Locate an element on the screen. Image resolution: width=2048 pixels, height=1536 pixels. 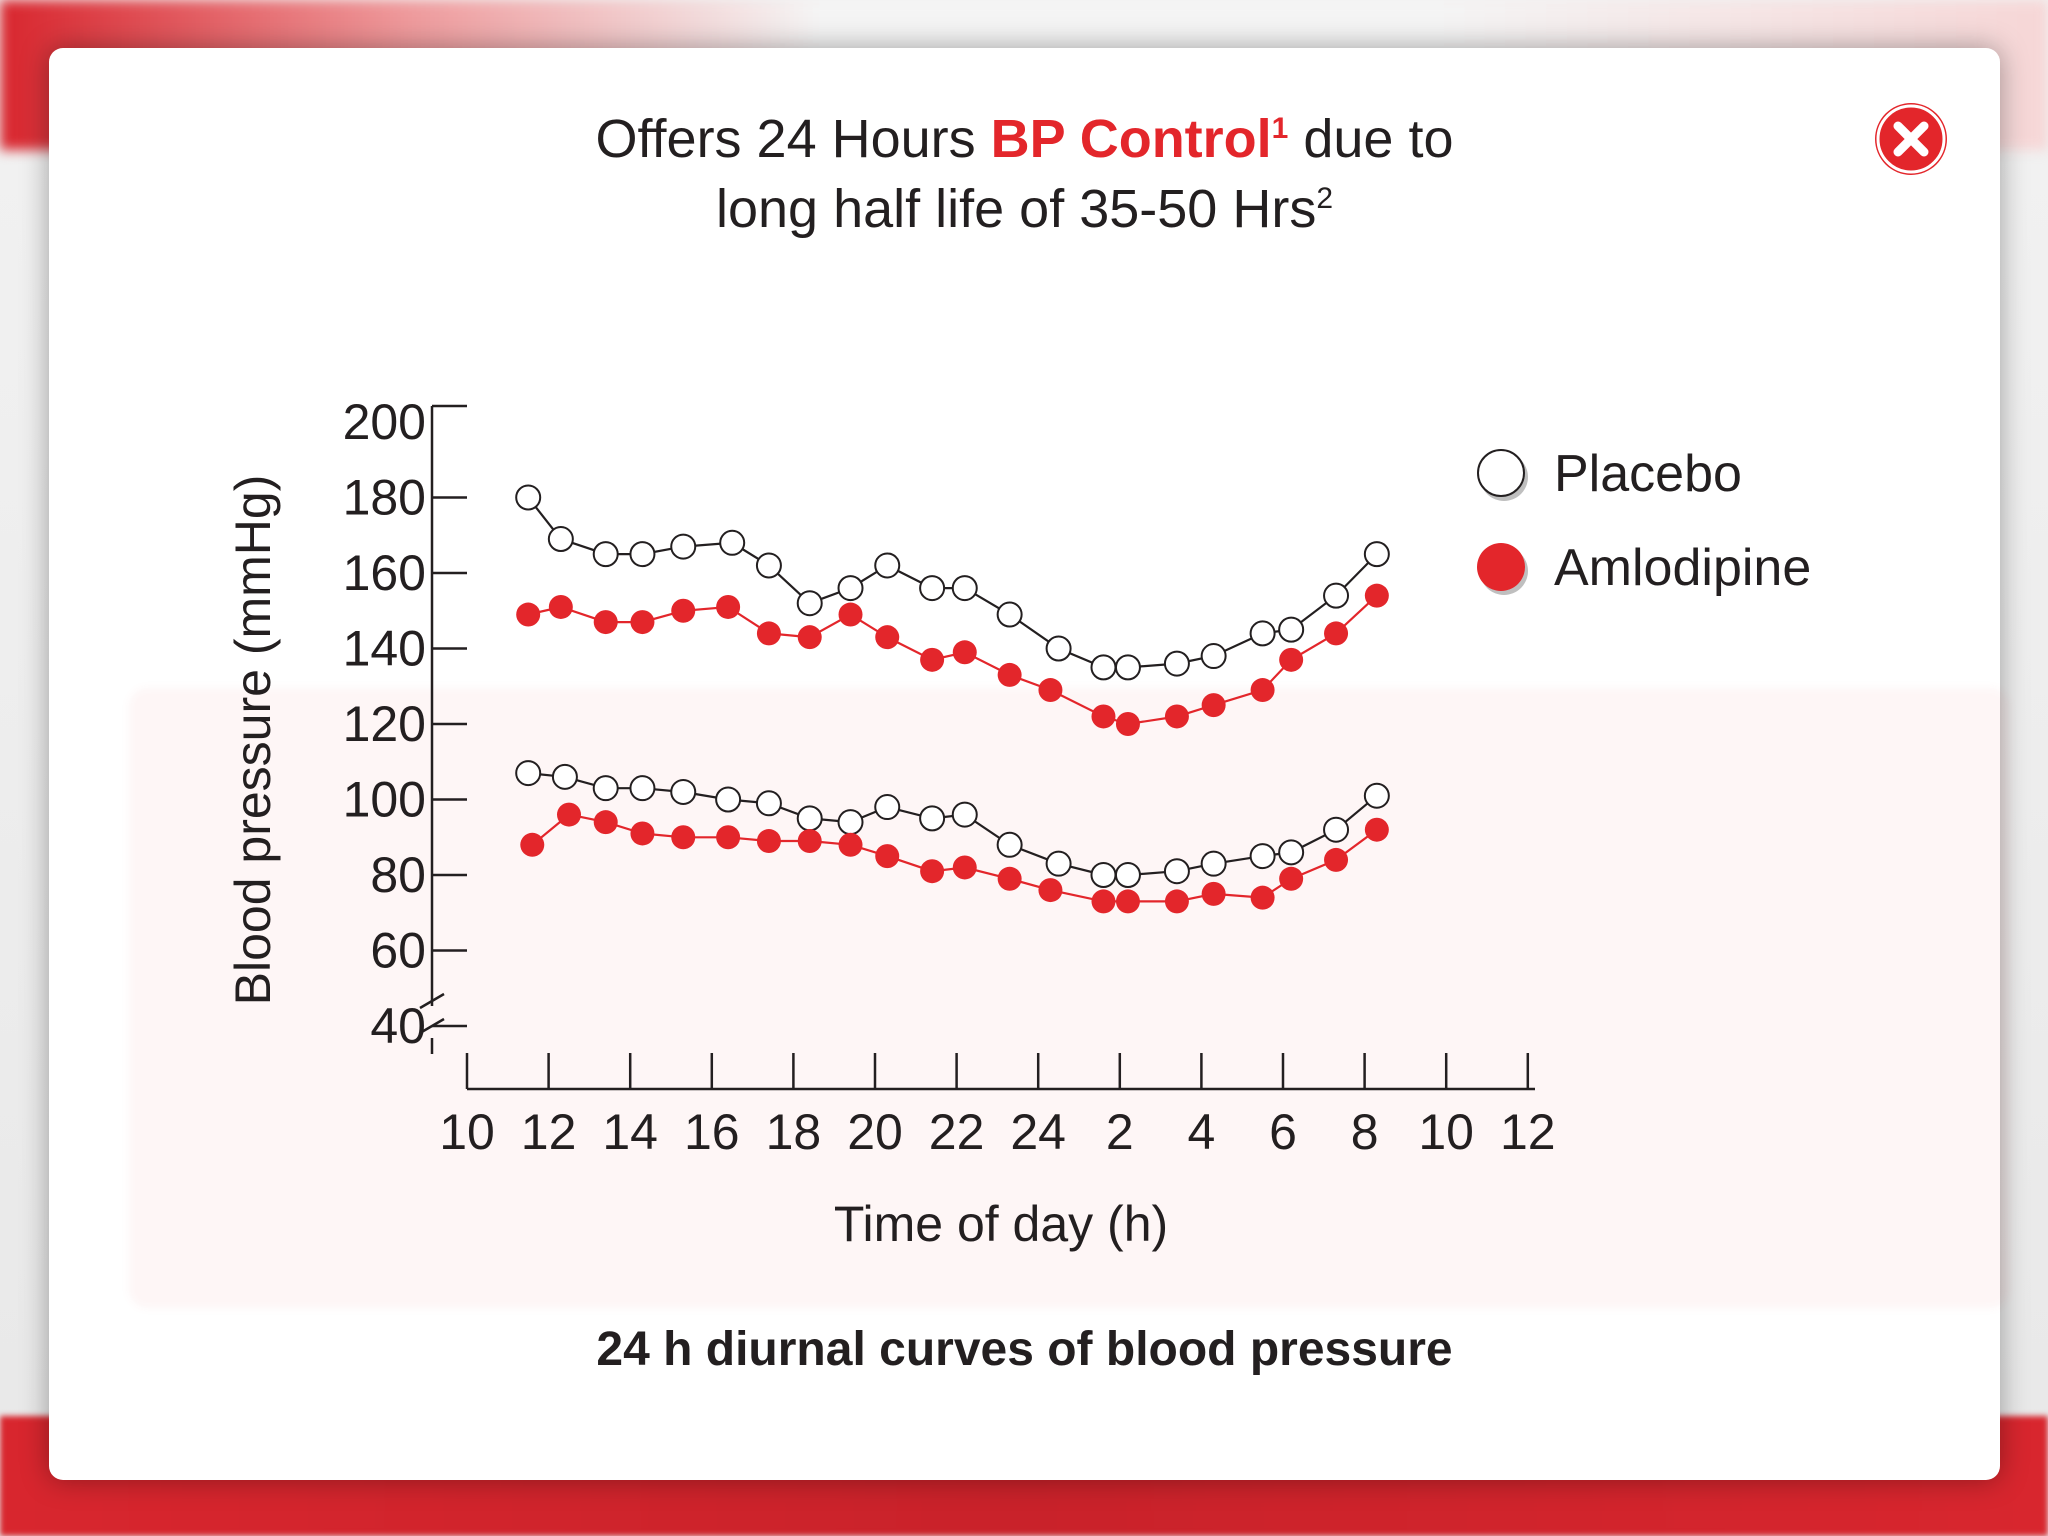
x-tick-label: 4 is located at coordinates (1201, 1132).